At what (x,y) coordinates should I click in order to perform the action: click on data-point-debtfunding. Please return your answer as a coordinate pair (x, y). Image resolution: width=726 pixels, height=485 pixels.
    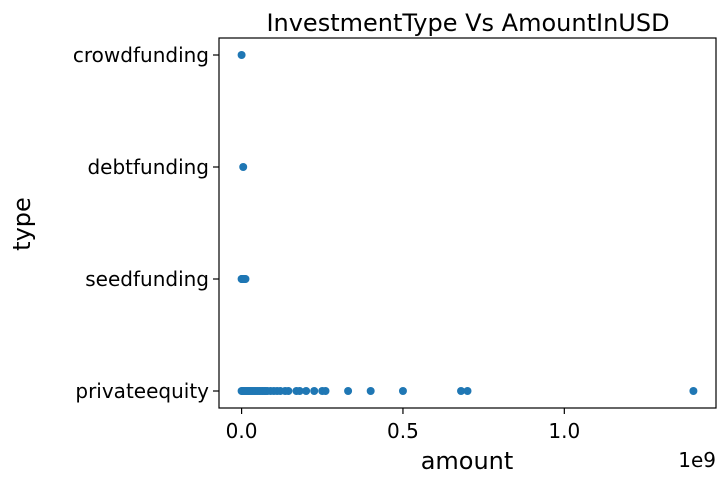
    Looking at the image, I should click on (243, 167).